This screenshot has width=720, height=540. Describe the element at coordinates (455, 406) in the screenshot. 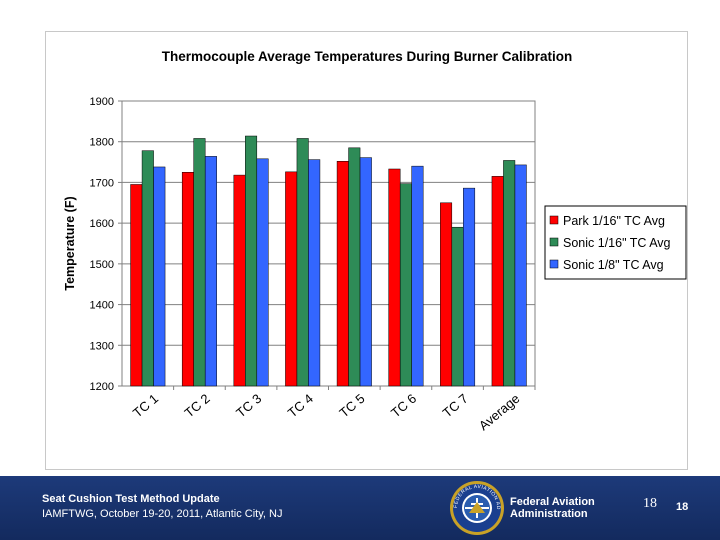

I see `x-tick-label: TC 7` at that location.